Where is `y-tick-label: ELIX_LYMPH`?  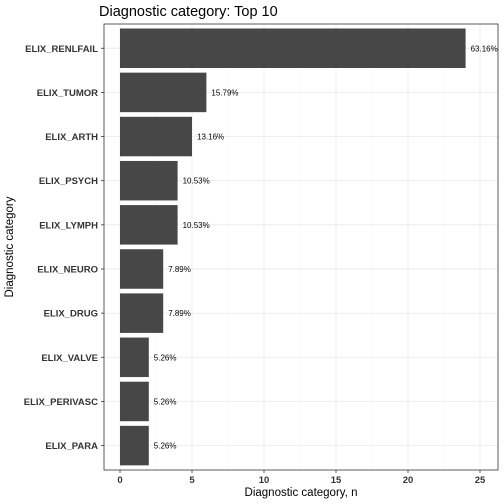
y-tick-label: ELIX_LYMPH is located at coordinates (68, 225).